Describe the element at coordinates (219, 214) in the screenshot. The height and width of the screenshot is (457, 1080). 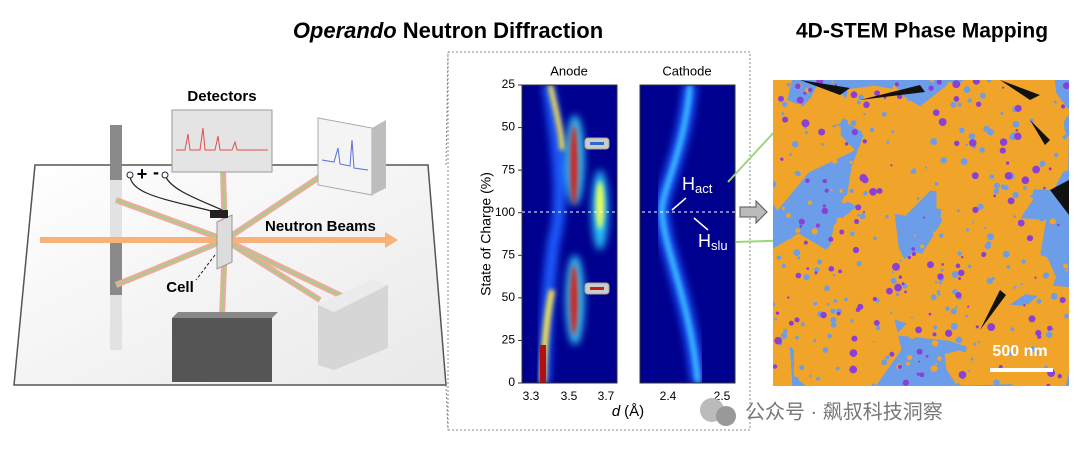
I see `cell-connector` at that location.